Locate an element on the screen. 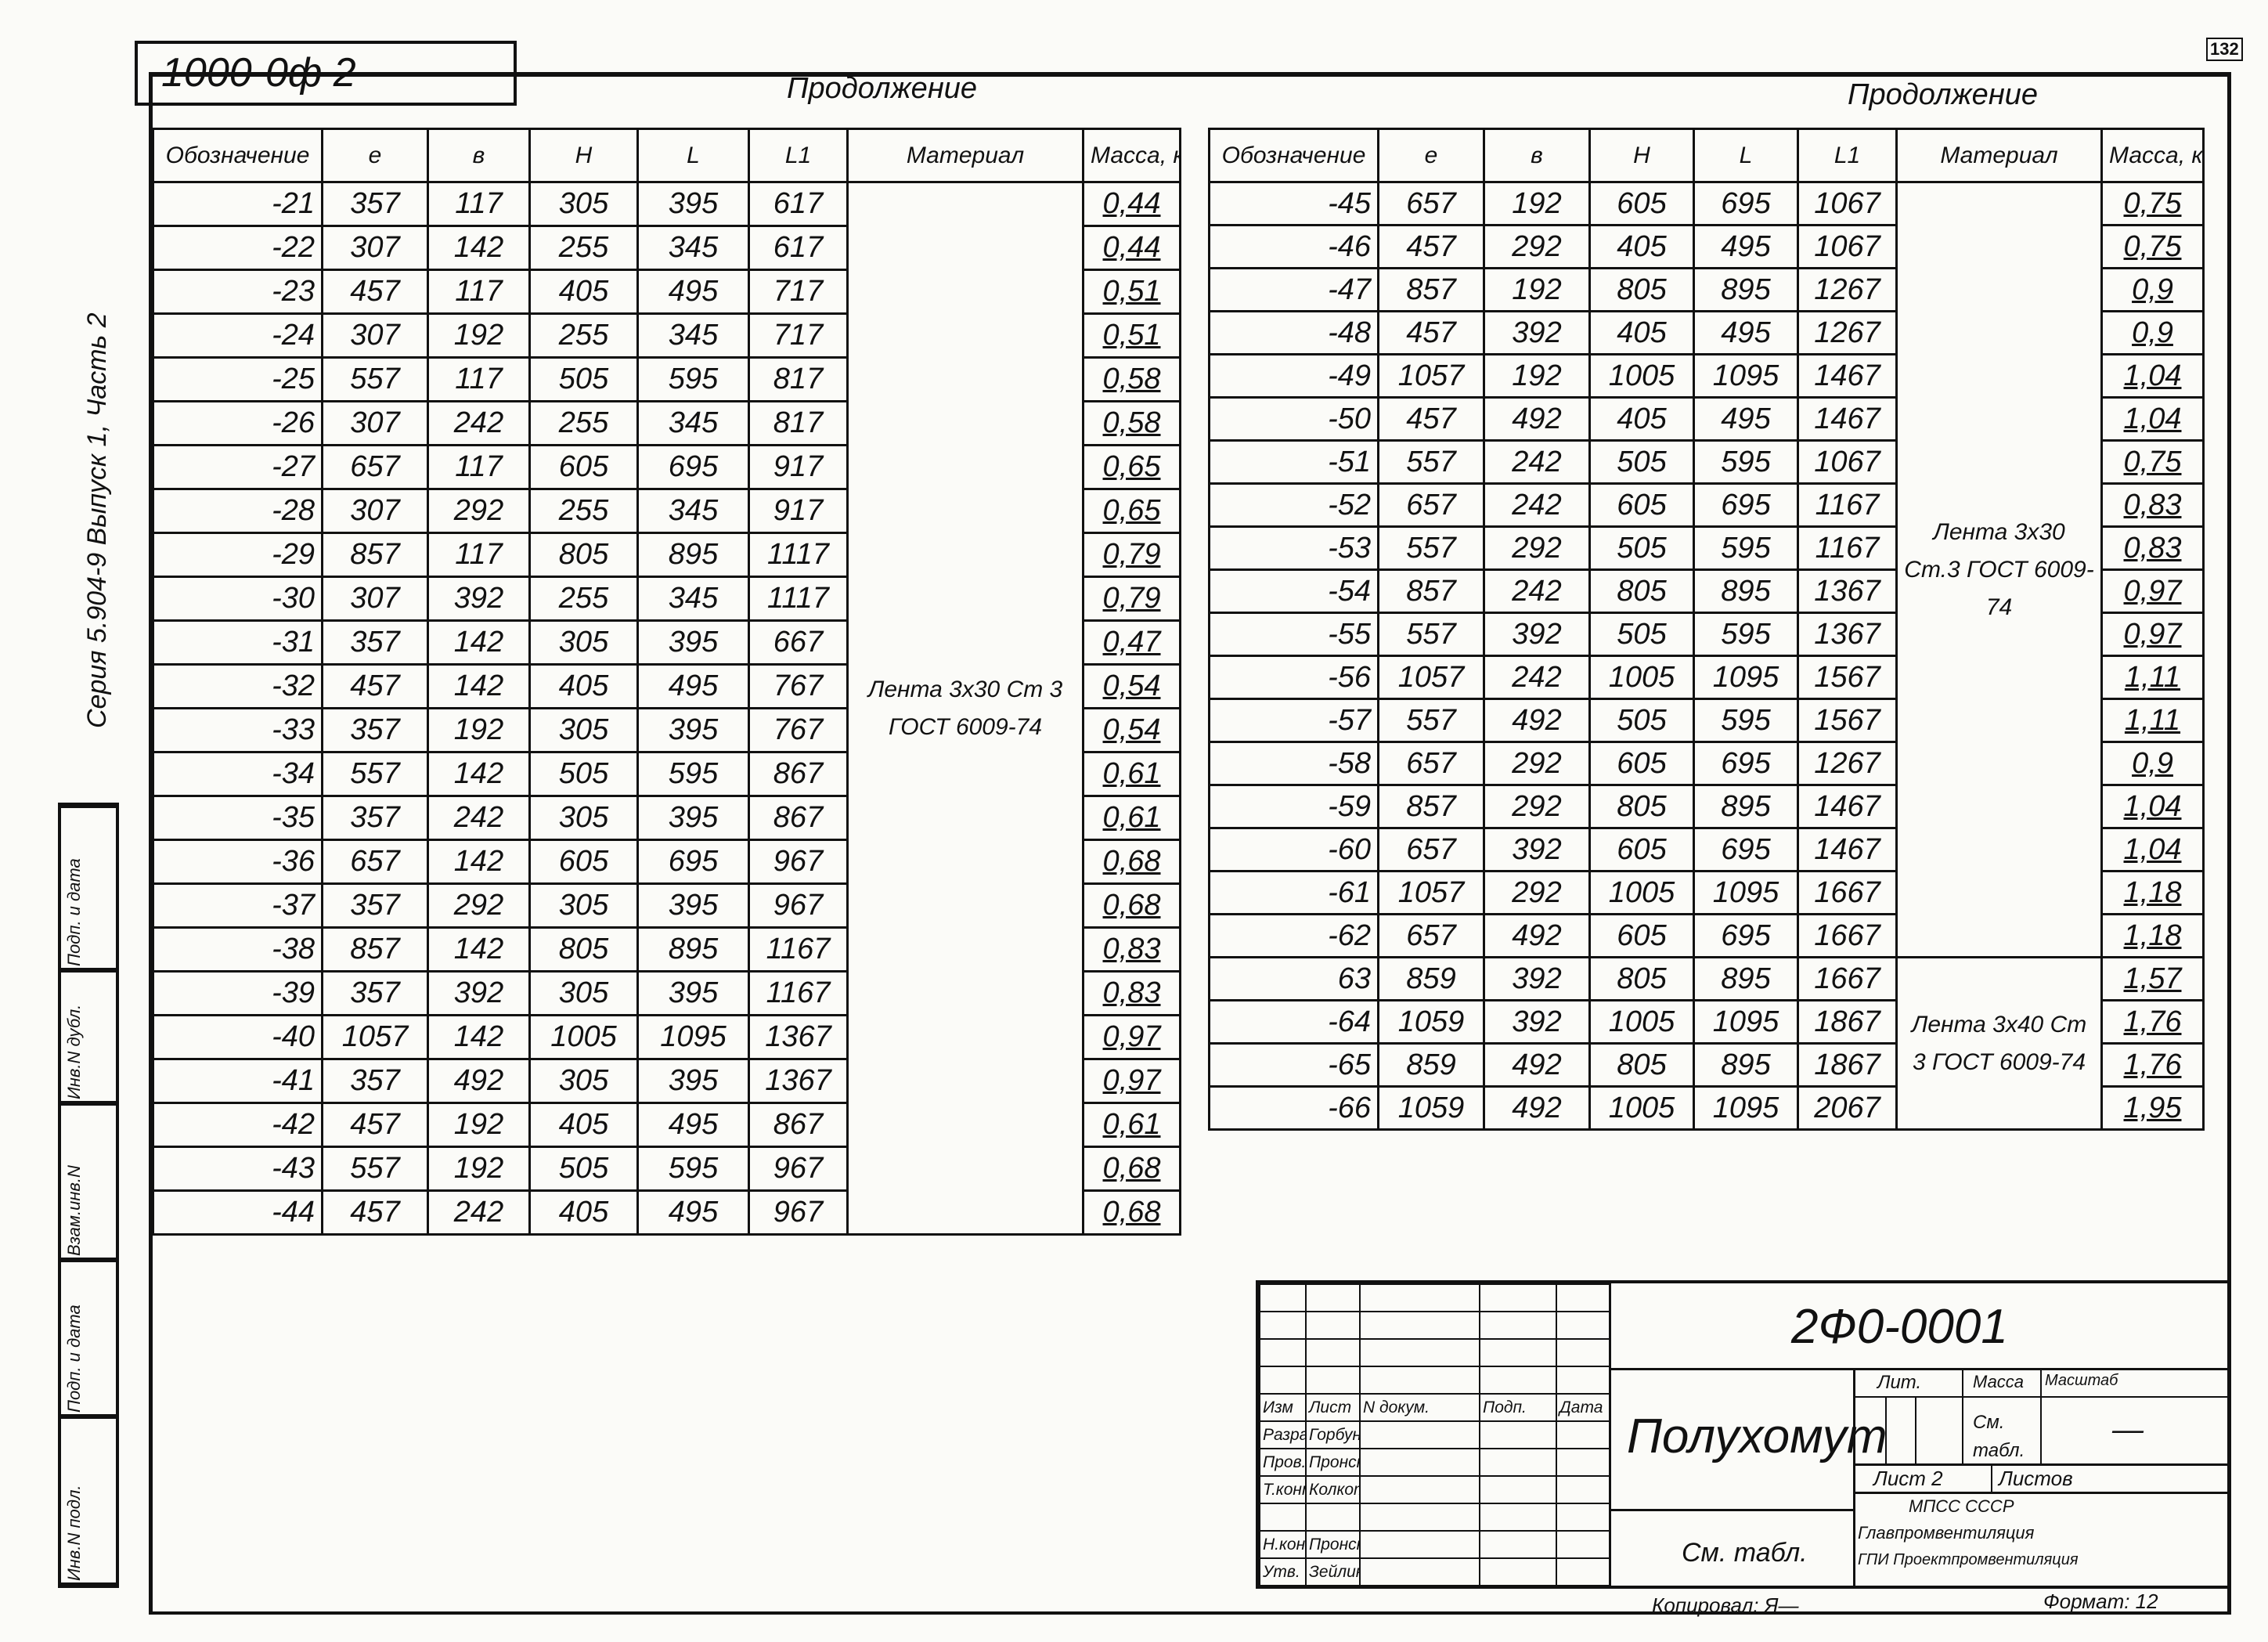  cell-designation: -46 is located at coordinates (1293, 246).